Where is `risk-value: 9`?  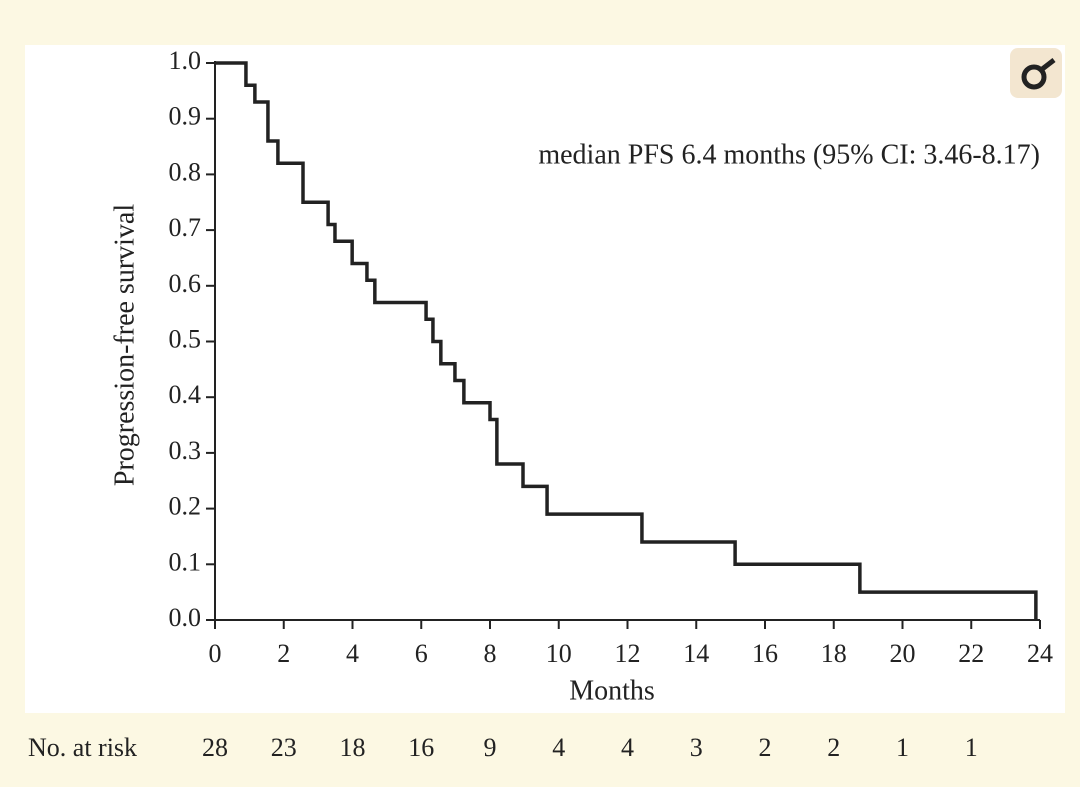 risk-value: 9 is located at coordinates (490, 747).